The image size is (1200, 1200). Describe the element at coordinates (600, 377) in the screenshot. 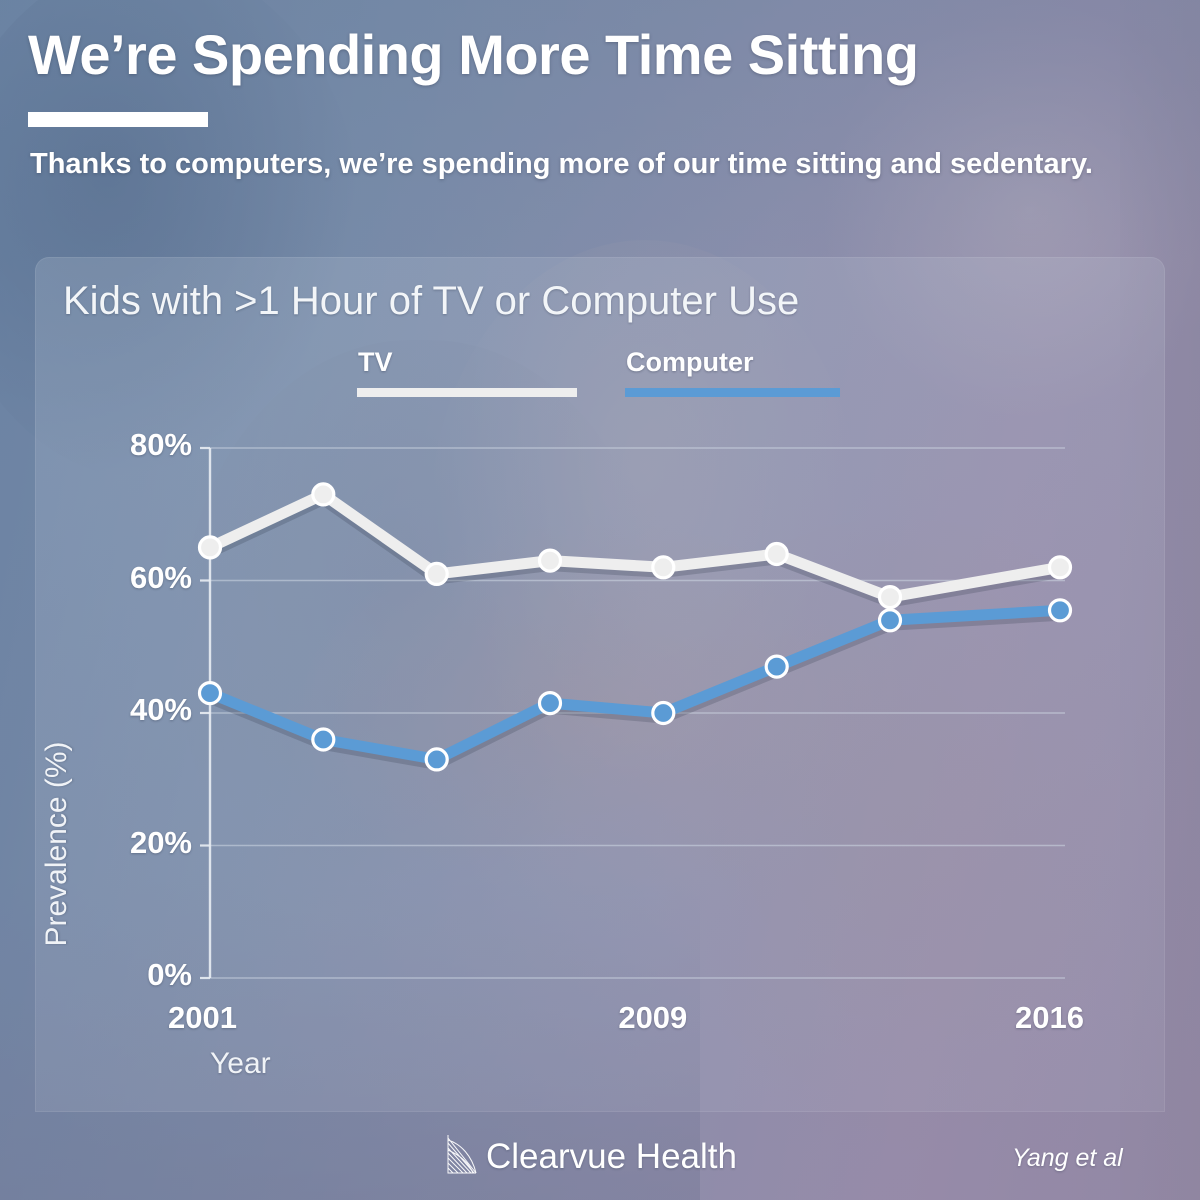

I see `chart-legend: TV Computer` at that location.